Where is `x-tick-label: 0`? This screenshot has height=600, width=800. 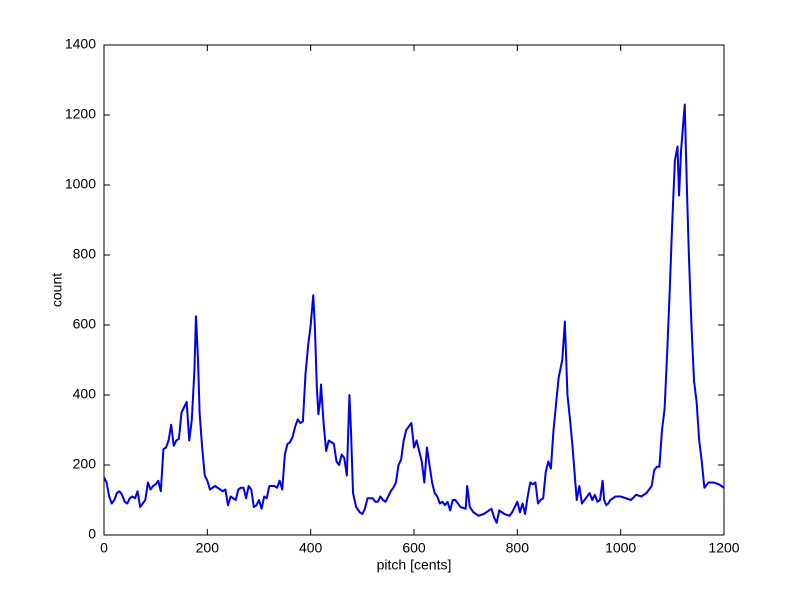
x-tick-label: 0 is located at coordinates (104, 548).